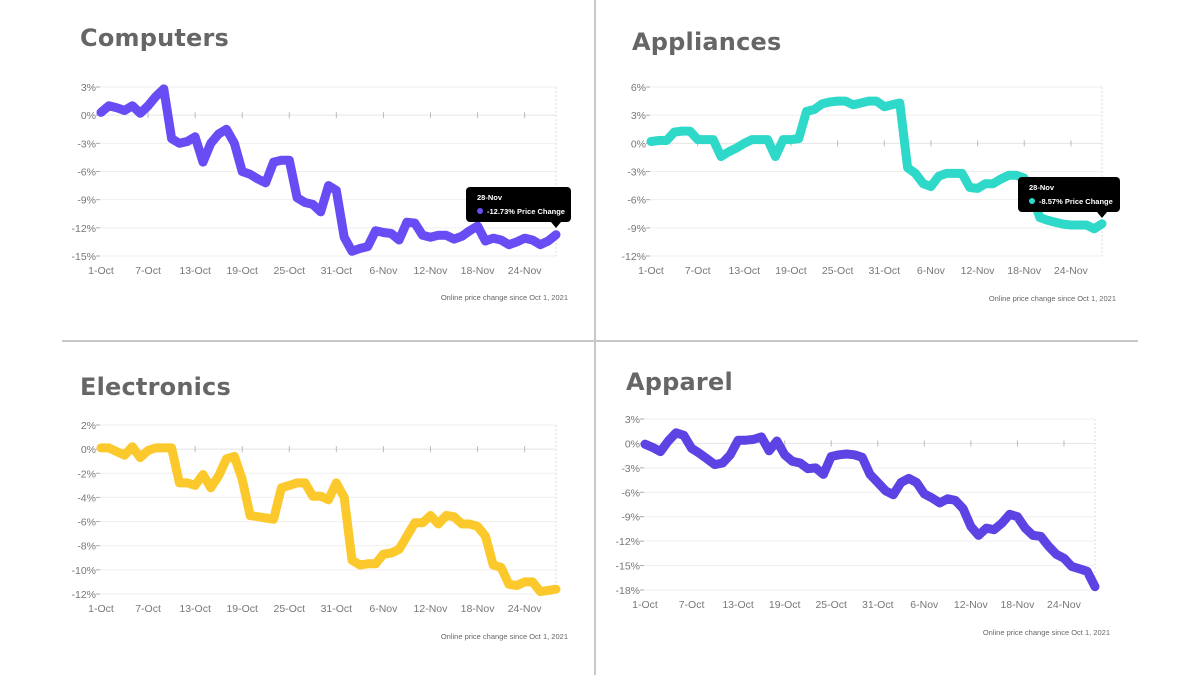 The width and height of the screenshot is (1200, 675). I want to click on tooltip-value: -8.57% Price Change, so click(1076, 201).